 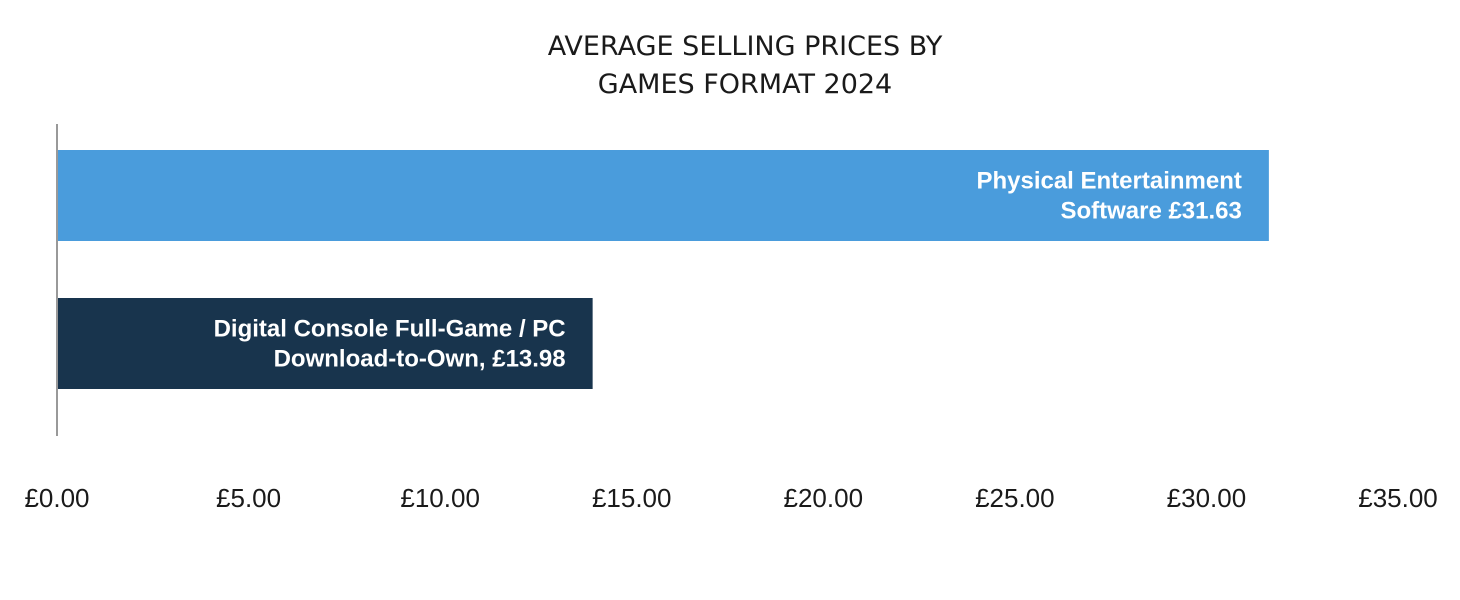 What do you see at coordinates (420, 359) in the screenshot?
I see `bar-1-label-line-2: Download-to-Own, £13.98` at bounding box center [420, 359].